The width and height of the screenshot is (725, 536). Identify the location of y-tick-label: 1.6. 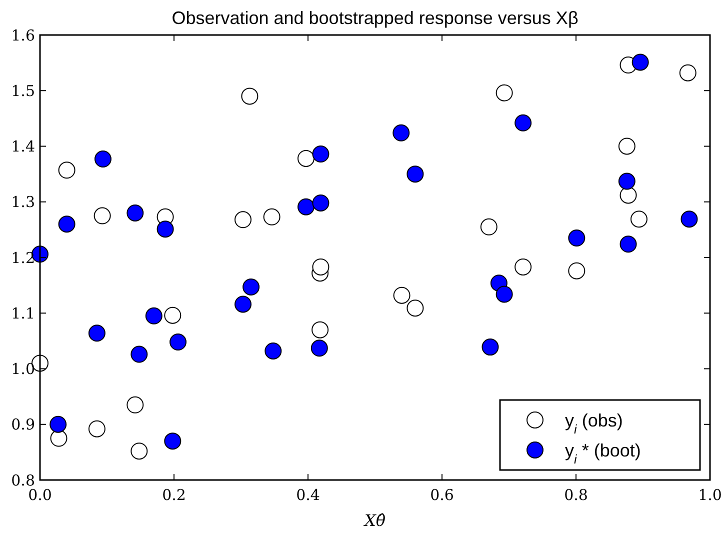
(23, 35).